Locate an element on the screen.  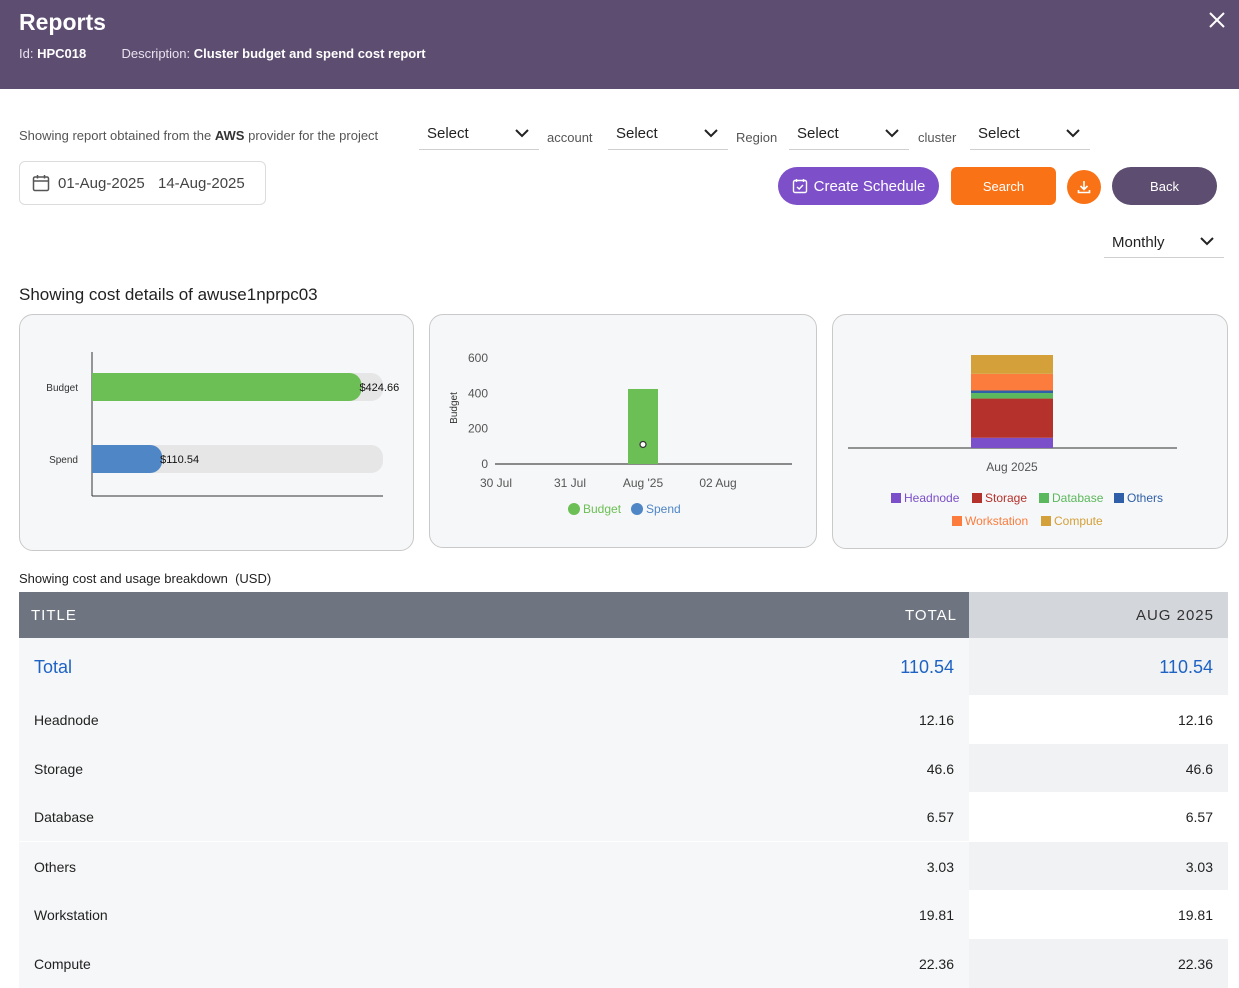
legend-budget: Budget is located at coordinates (594, 509).